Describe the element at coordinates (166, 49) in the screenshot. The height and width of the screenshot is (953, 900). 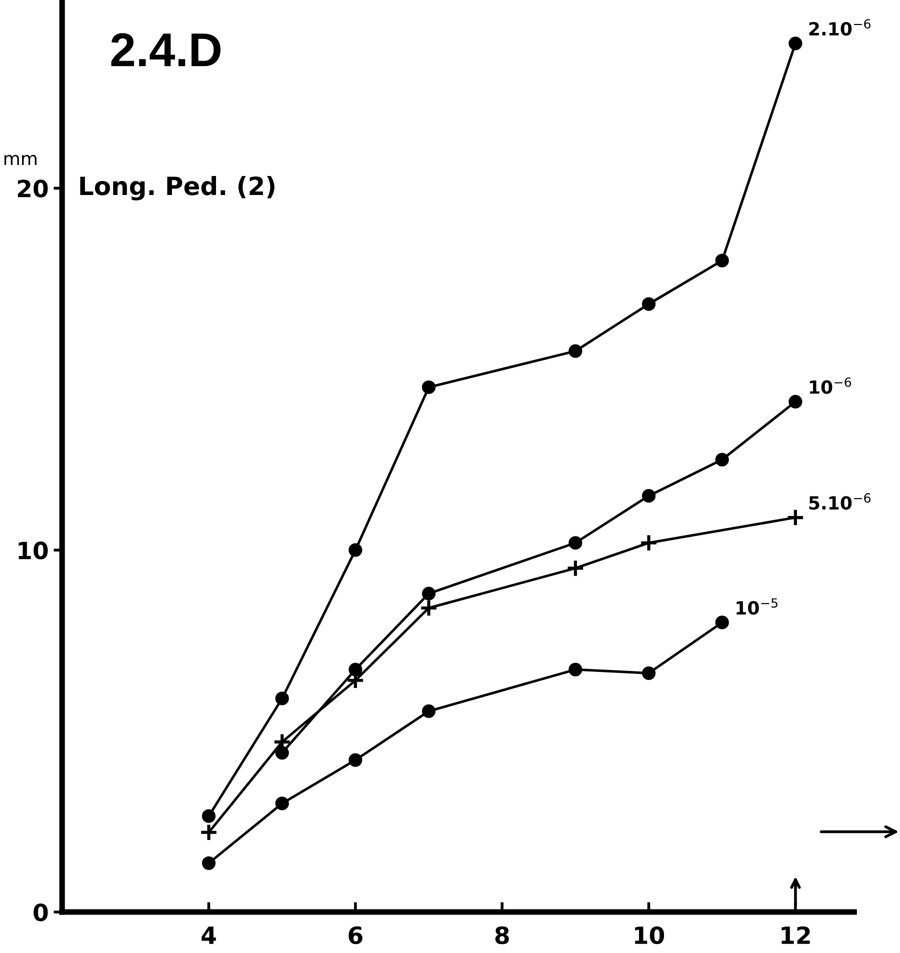
I see `text: 2.4.D` at that location.